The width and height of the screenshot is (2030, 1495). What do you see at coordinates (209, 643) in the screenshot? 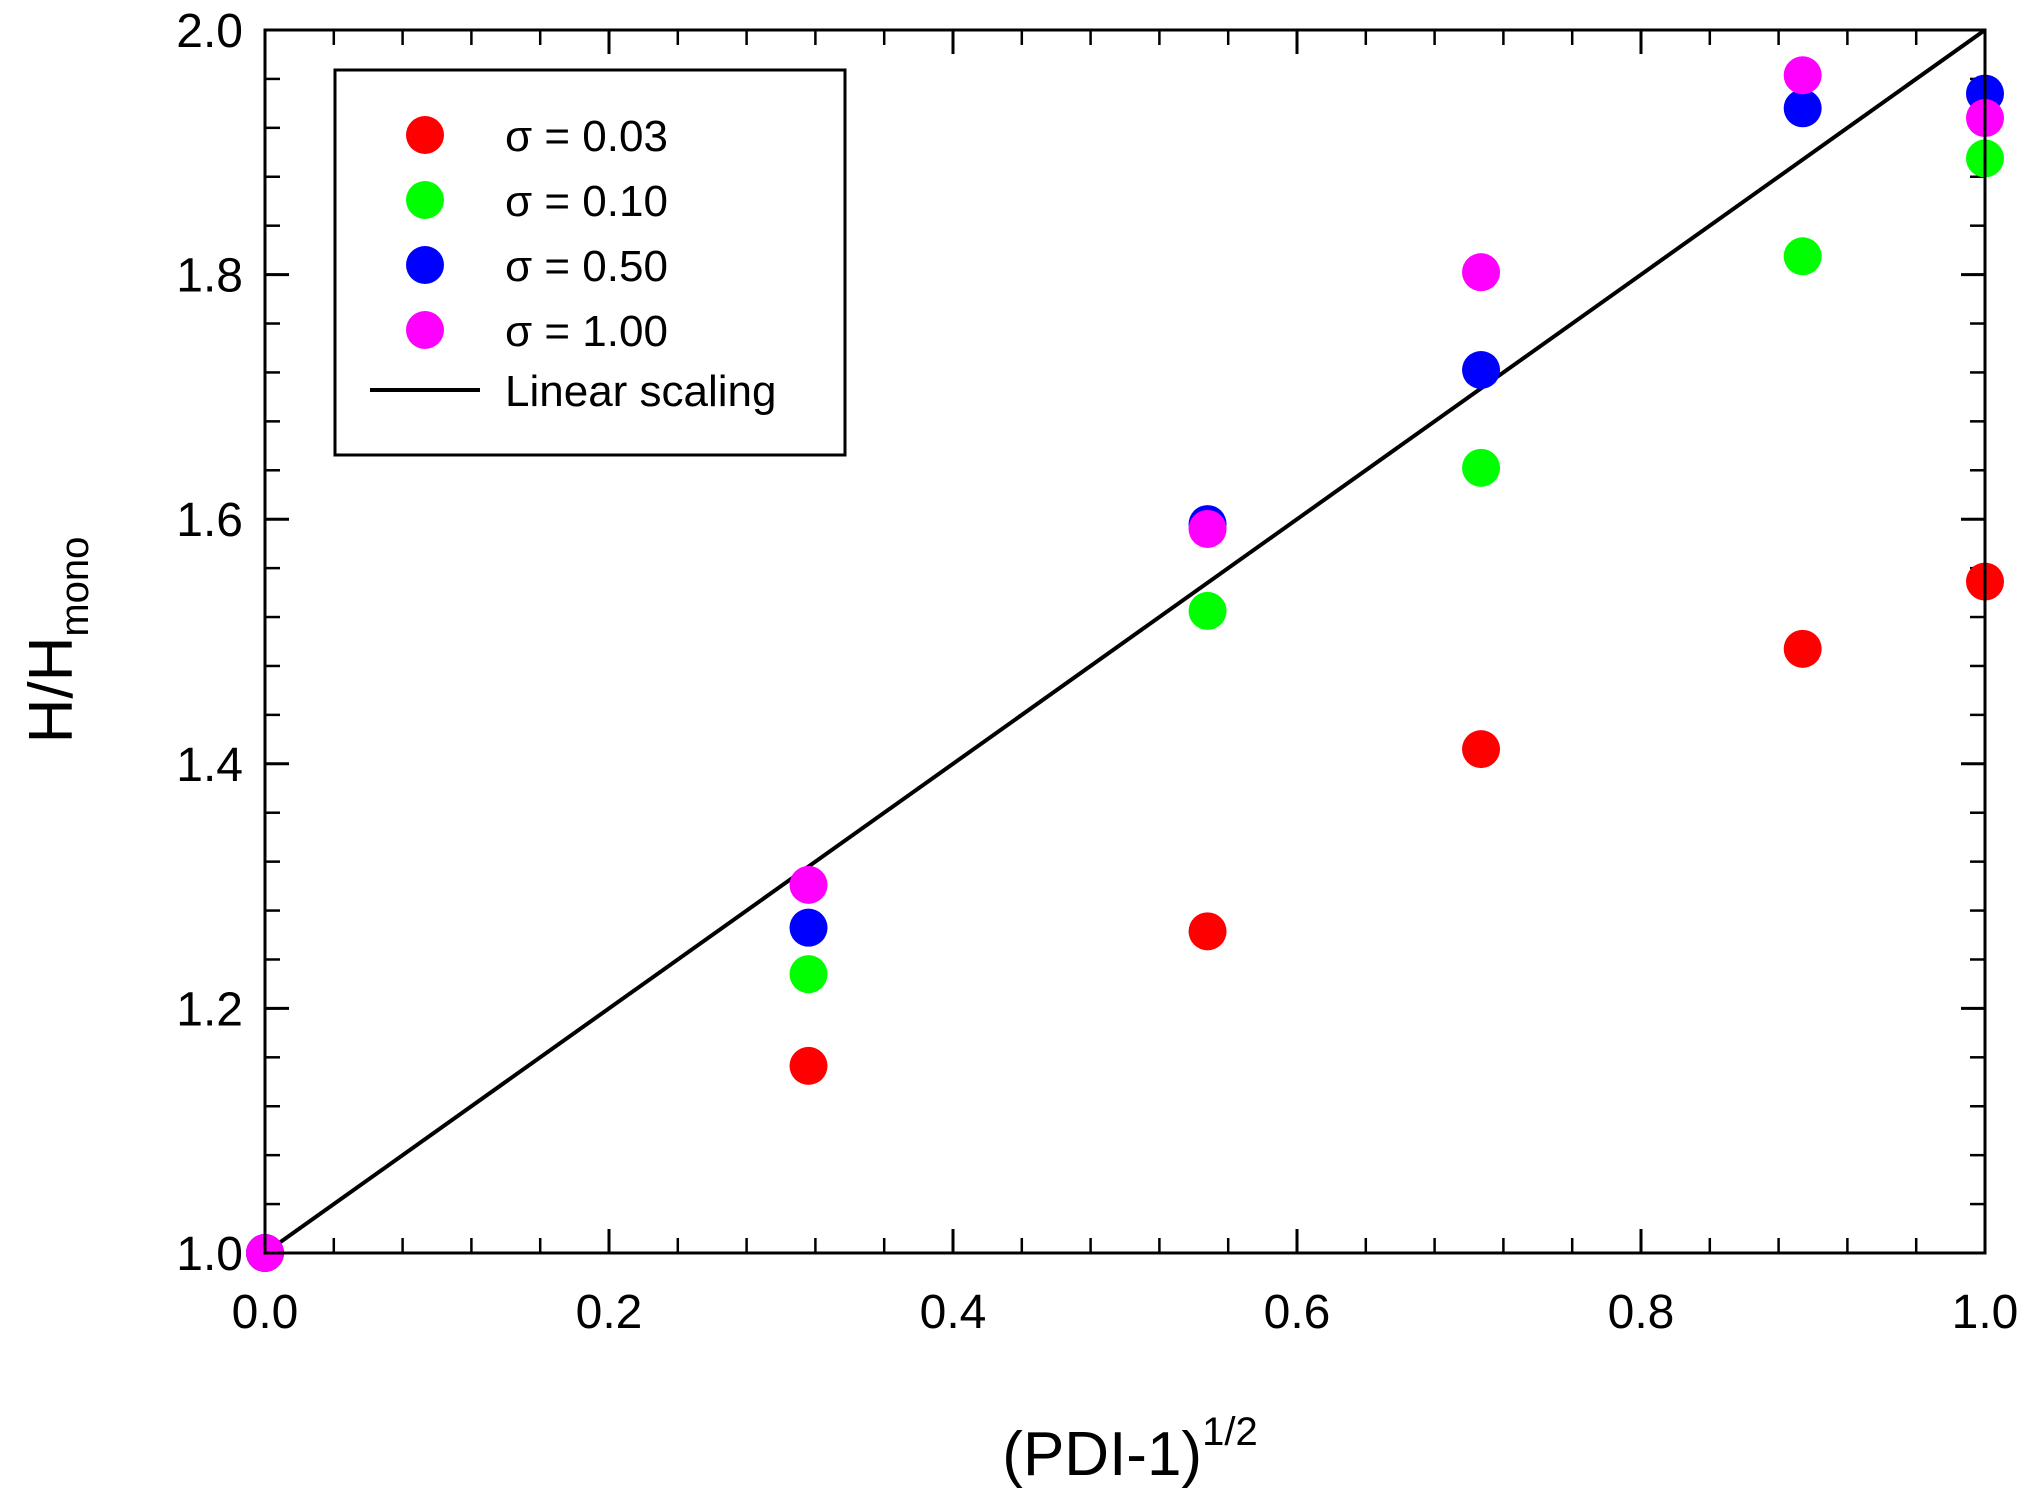
I see `y-tick-labels: 1.0 1.2 1.4 1.6 1.8 2.0` at bounding box center [209, 643].